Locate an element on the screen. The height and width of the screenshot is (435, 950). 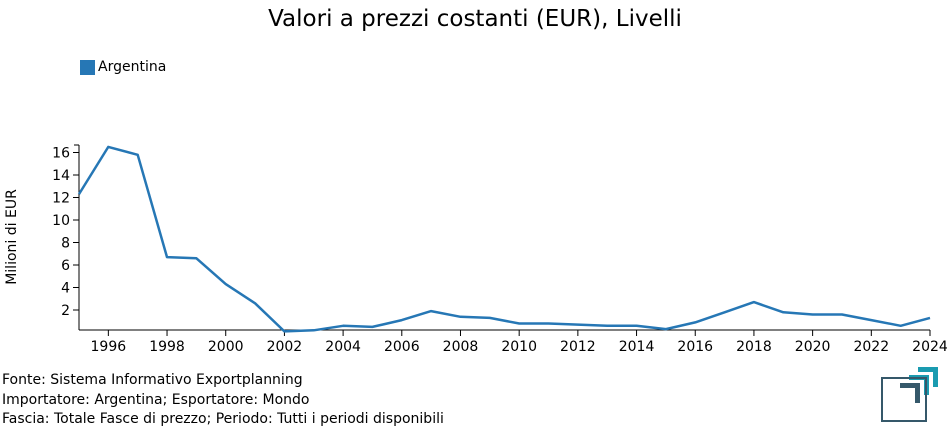
x-tick-label-2008: 2008 is located at coordinates (461, 347).